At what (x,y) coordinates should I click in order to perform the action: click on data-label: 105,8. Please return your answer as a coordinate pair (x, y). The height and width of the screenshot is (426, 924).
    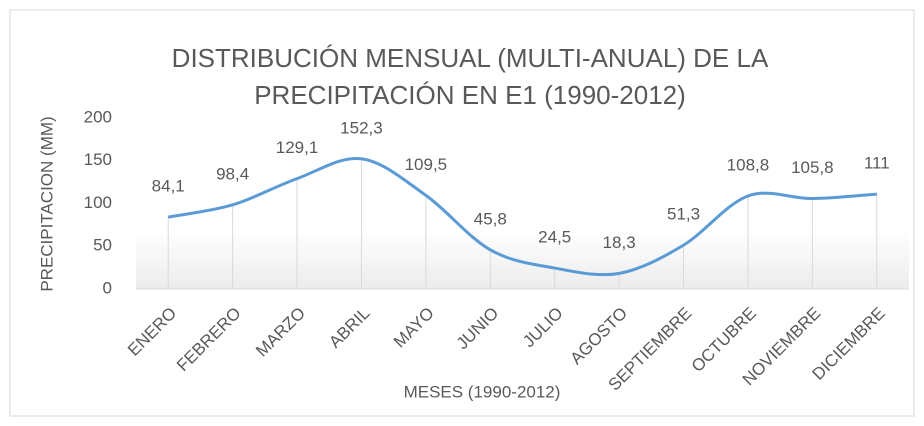
    Looking at the image, I should click on (812, 167).